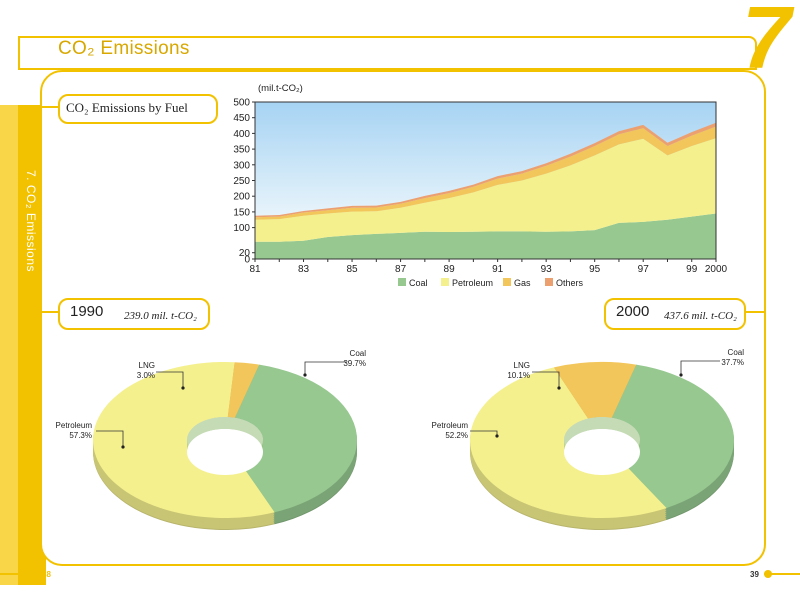 The height and width of the screenshot is (604, 800). I want to click on chapter-number: 7, so click(766, 43).